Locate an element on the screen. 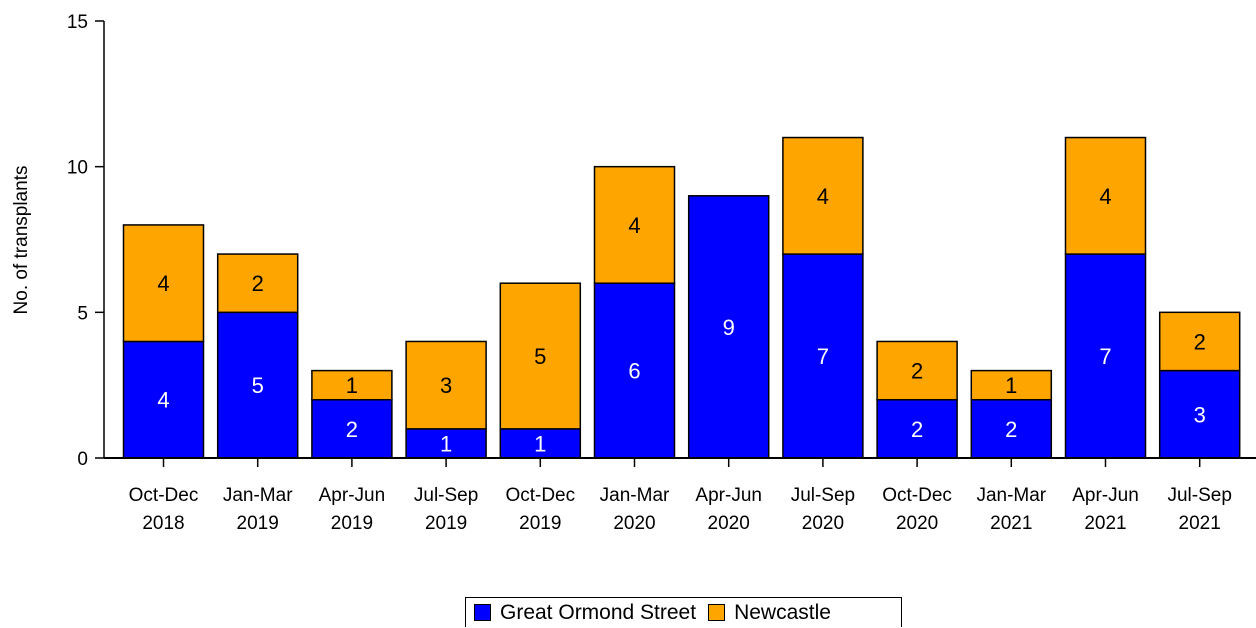 This screenshot has height=628, width=1256. bar-value-label: 9 is located at coordinates (729, 327).